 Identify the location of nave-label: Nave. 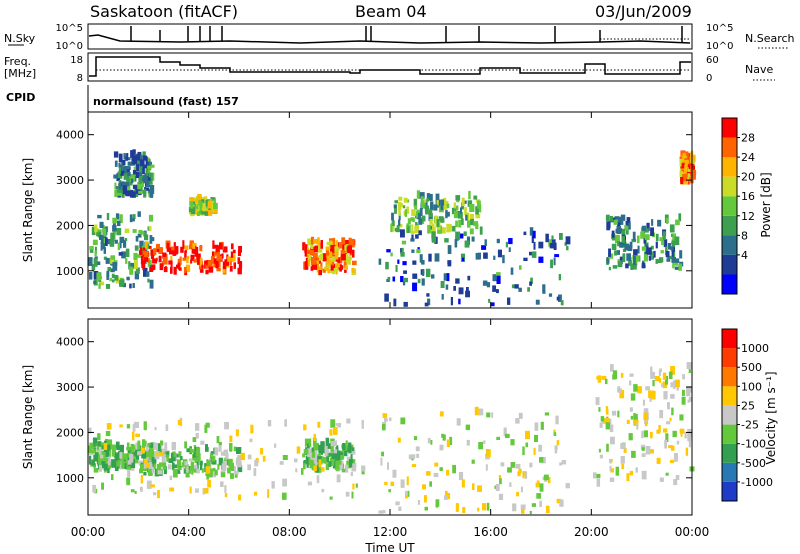
(759, 69).